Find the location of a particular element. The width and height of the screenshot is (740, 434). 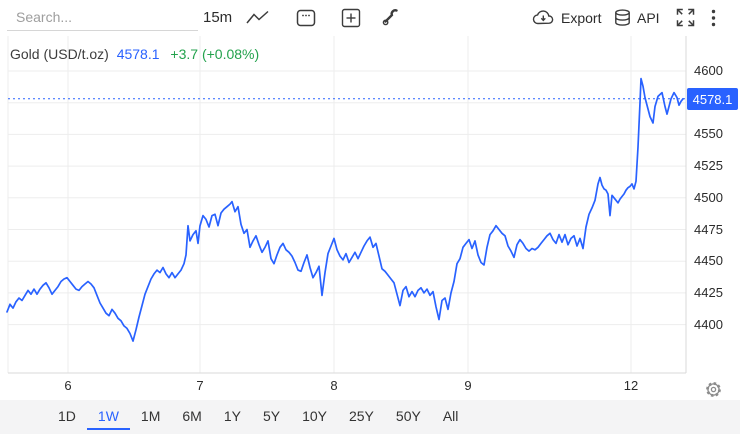

search-input is located at coordinates (102, 16).